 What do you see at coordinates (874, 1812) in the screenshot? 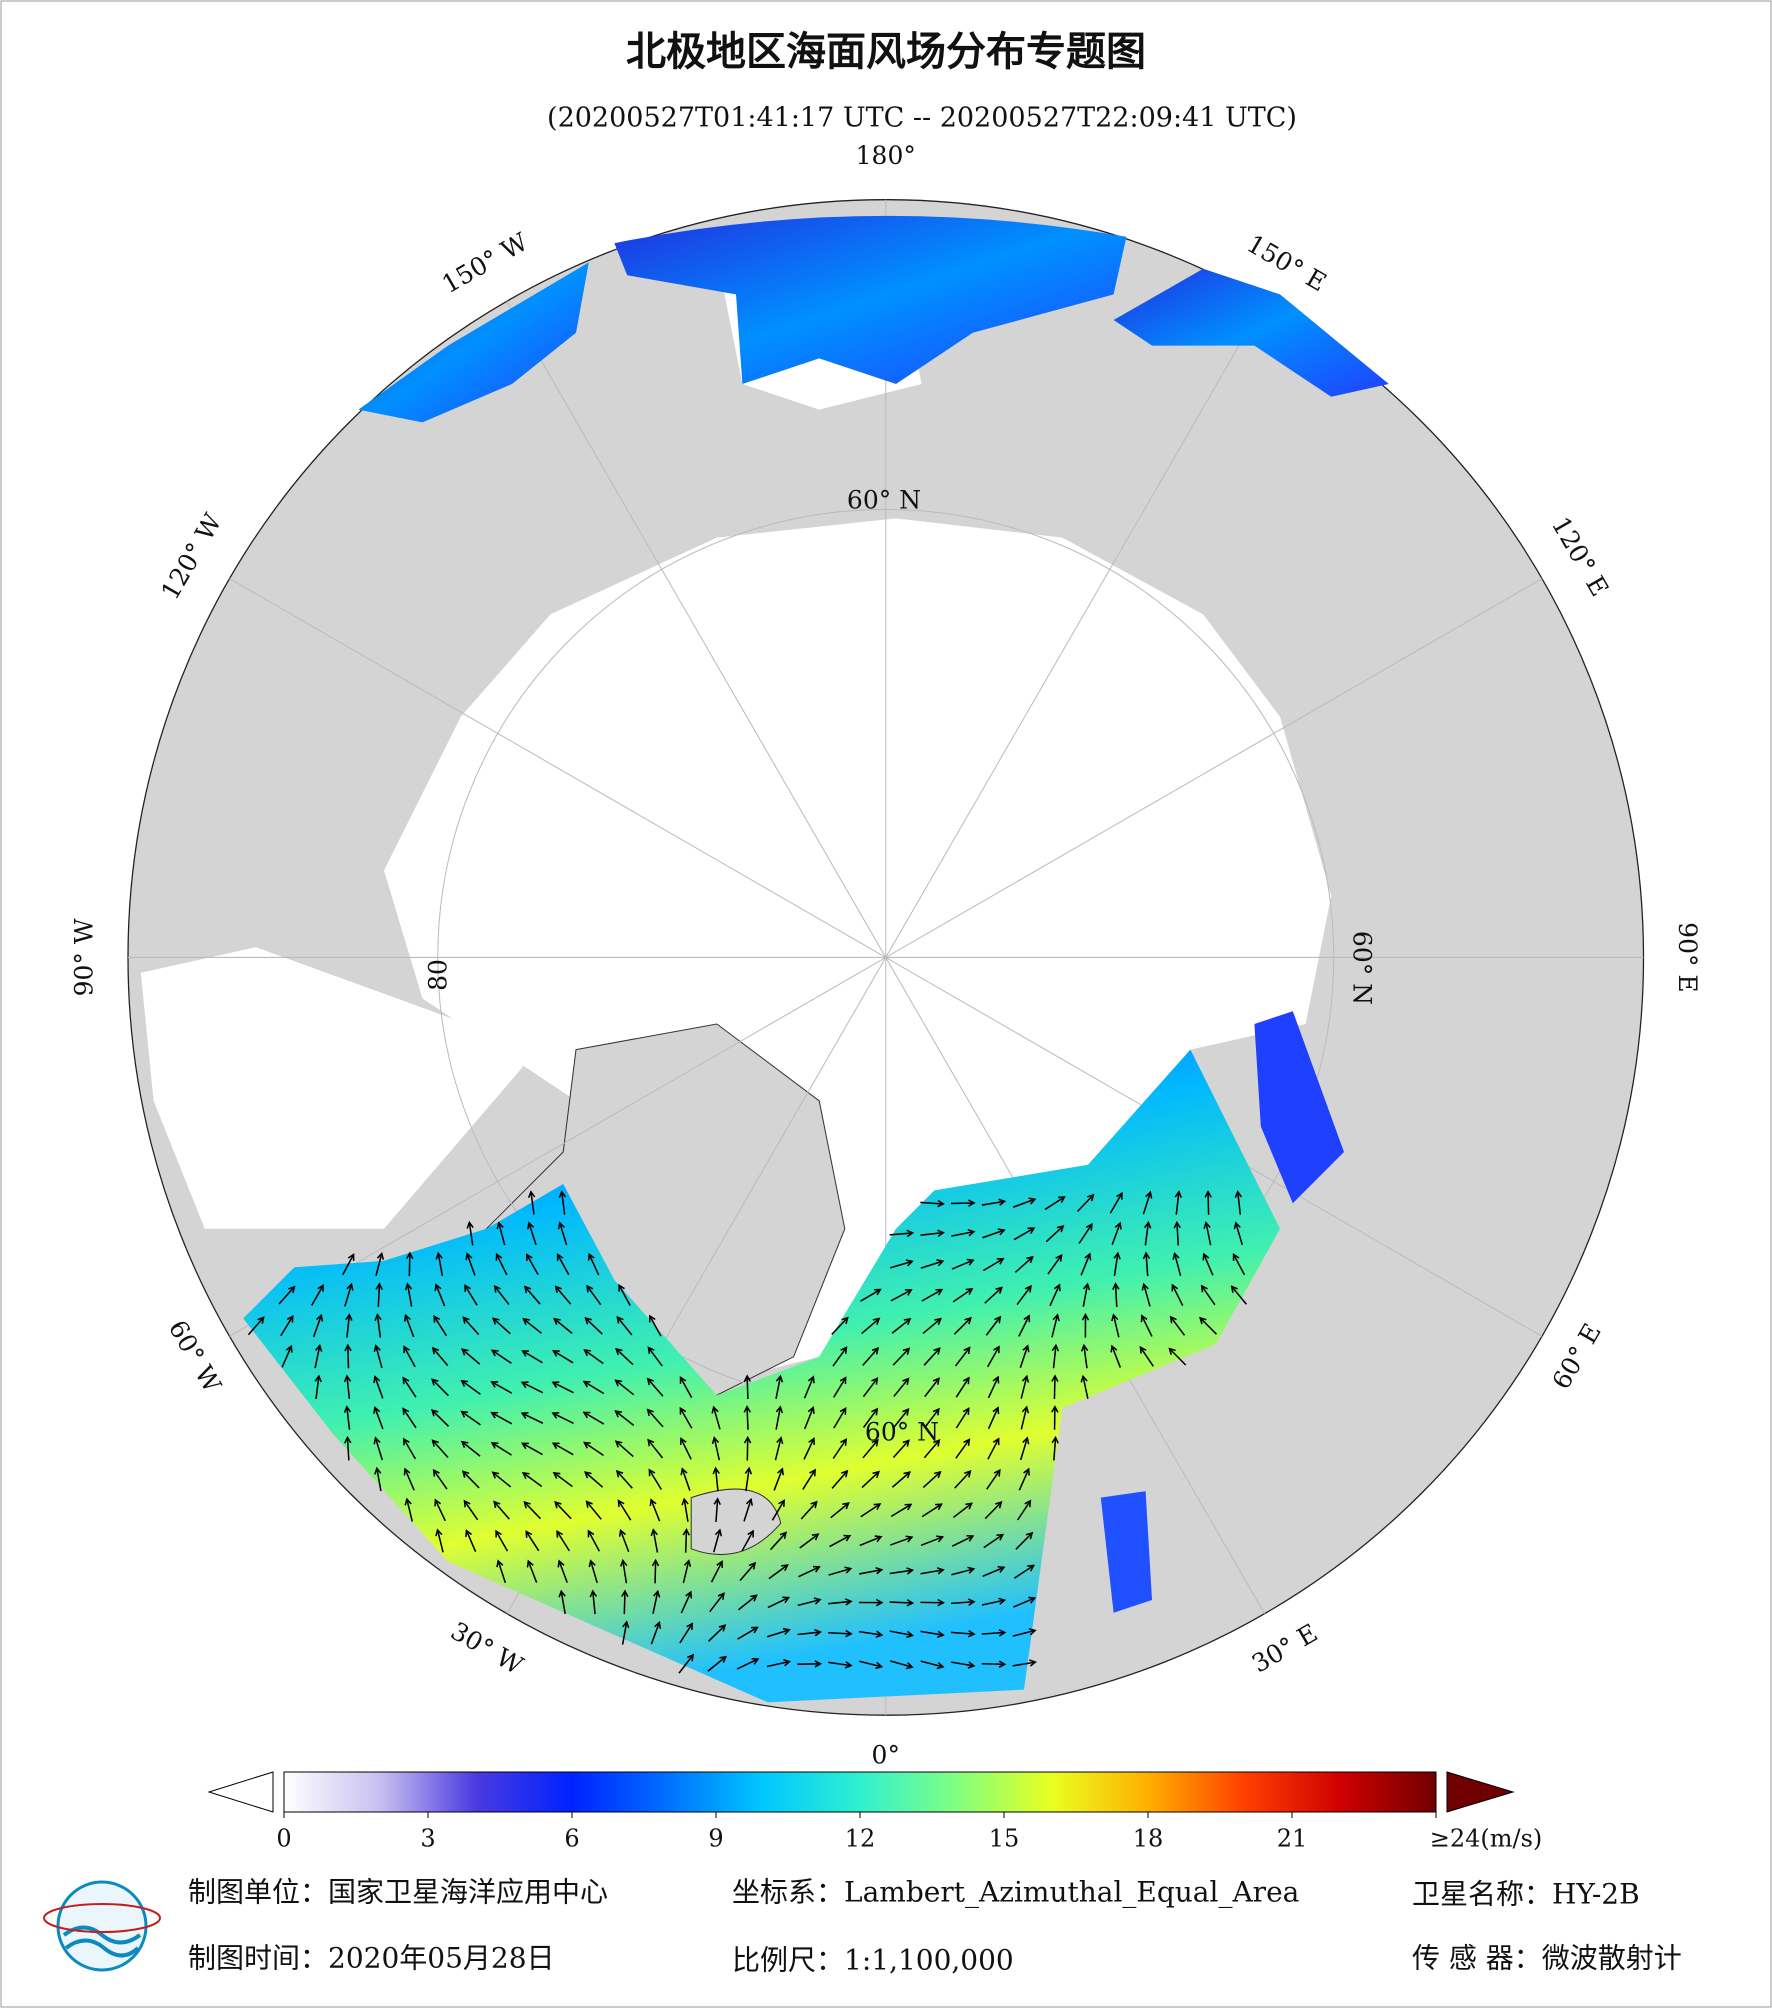
I see `colorbar: 0 3 6 9 12 15 18 21 ≥24(m/s)` at bounding box center [874, 1812].